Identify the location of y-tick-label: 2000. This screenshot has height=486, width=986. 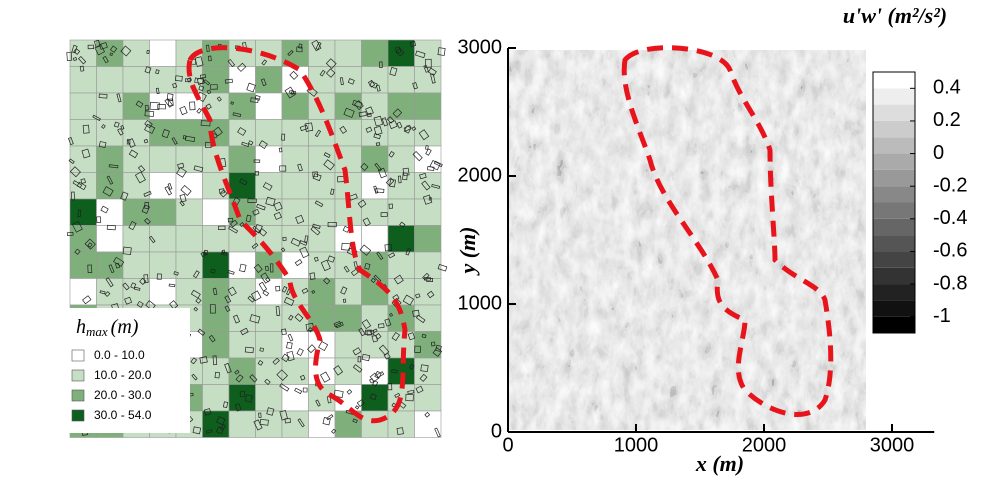
(480, 175).